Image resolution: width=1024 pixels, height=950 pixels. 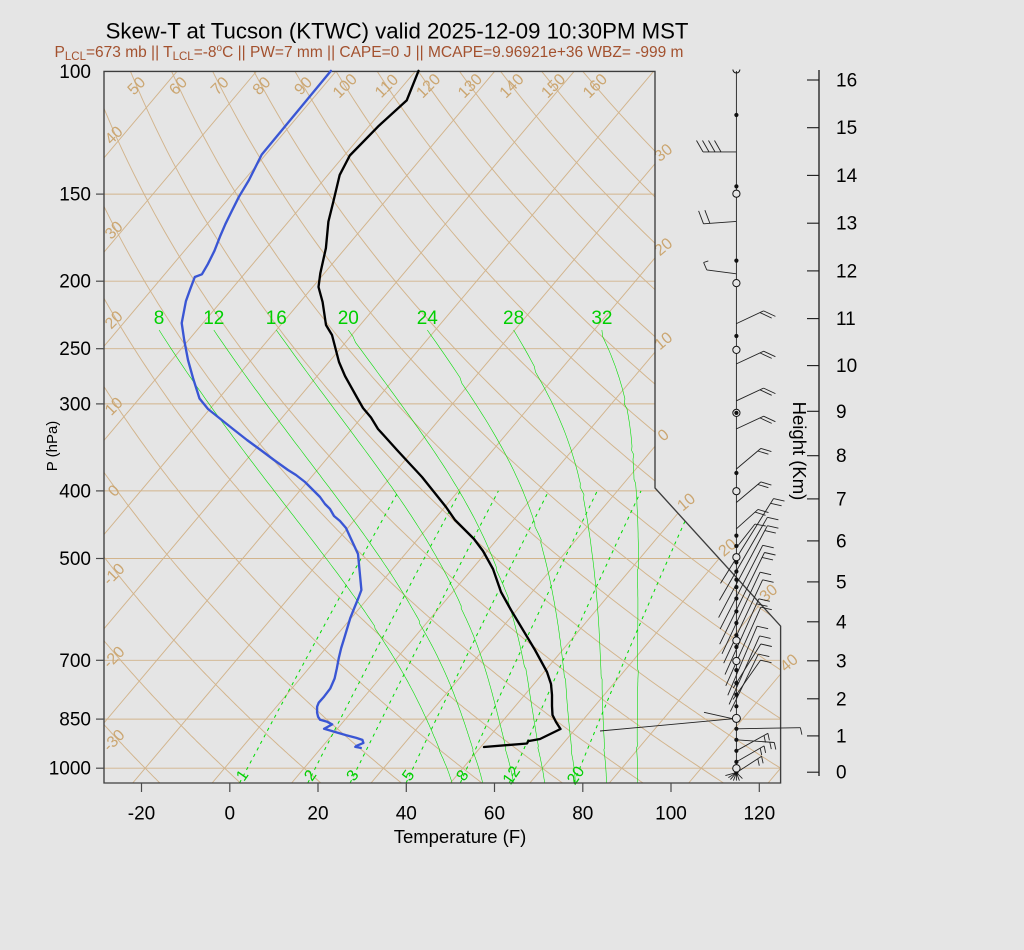 I want to click on svg-text: 24, so click(x=428, y=318).